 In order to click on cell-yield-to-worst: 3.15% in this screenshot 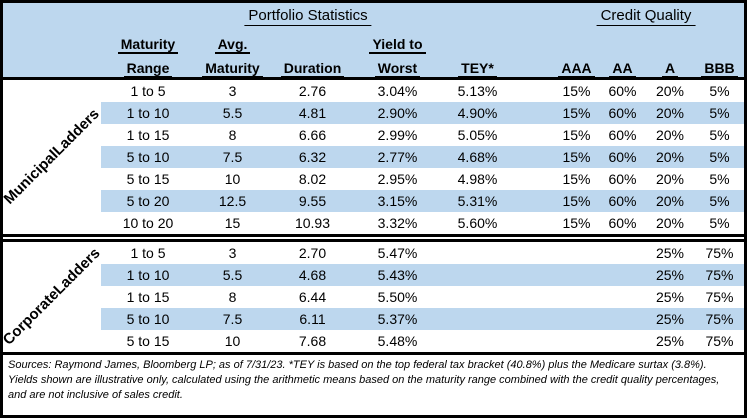, I will do `click(397, 201)`.